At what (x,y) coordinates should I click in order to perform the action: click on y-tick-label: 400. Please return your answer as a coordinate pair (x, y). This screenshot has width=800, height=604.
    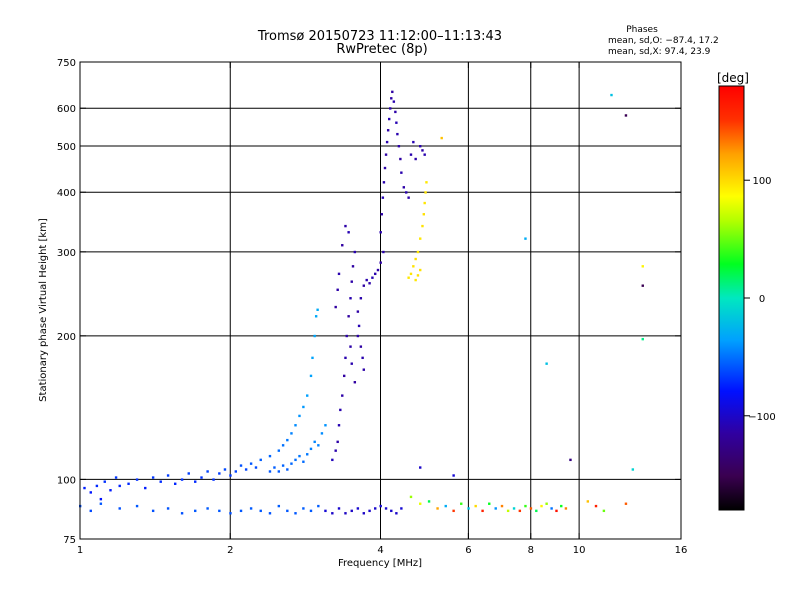
    Looking at the image, I should click on (66, 193).